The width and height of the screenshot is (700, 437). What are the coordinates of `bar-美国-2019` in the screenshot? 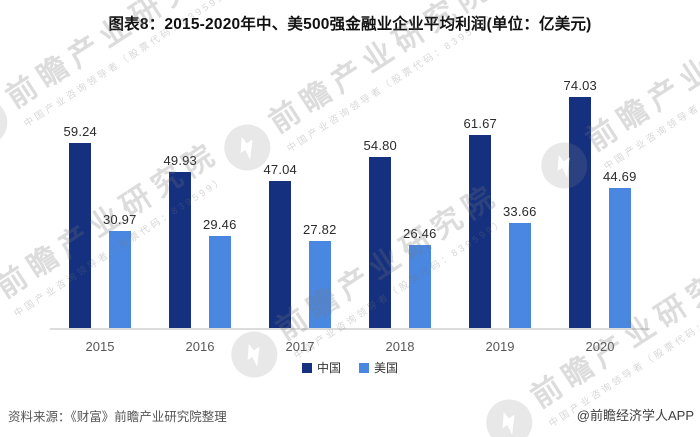 It's located at (519, 275).